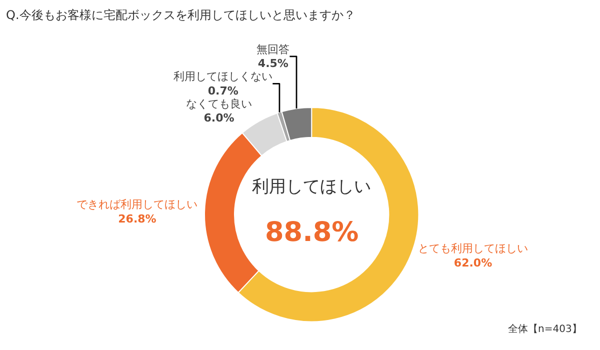 The image size is (600, 350). Describe the element at coordinates (219, 118) in the screenshot. I see `data-label: 6.0%` at that location.